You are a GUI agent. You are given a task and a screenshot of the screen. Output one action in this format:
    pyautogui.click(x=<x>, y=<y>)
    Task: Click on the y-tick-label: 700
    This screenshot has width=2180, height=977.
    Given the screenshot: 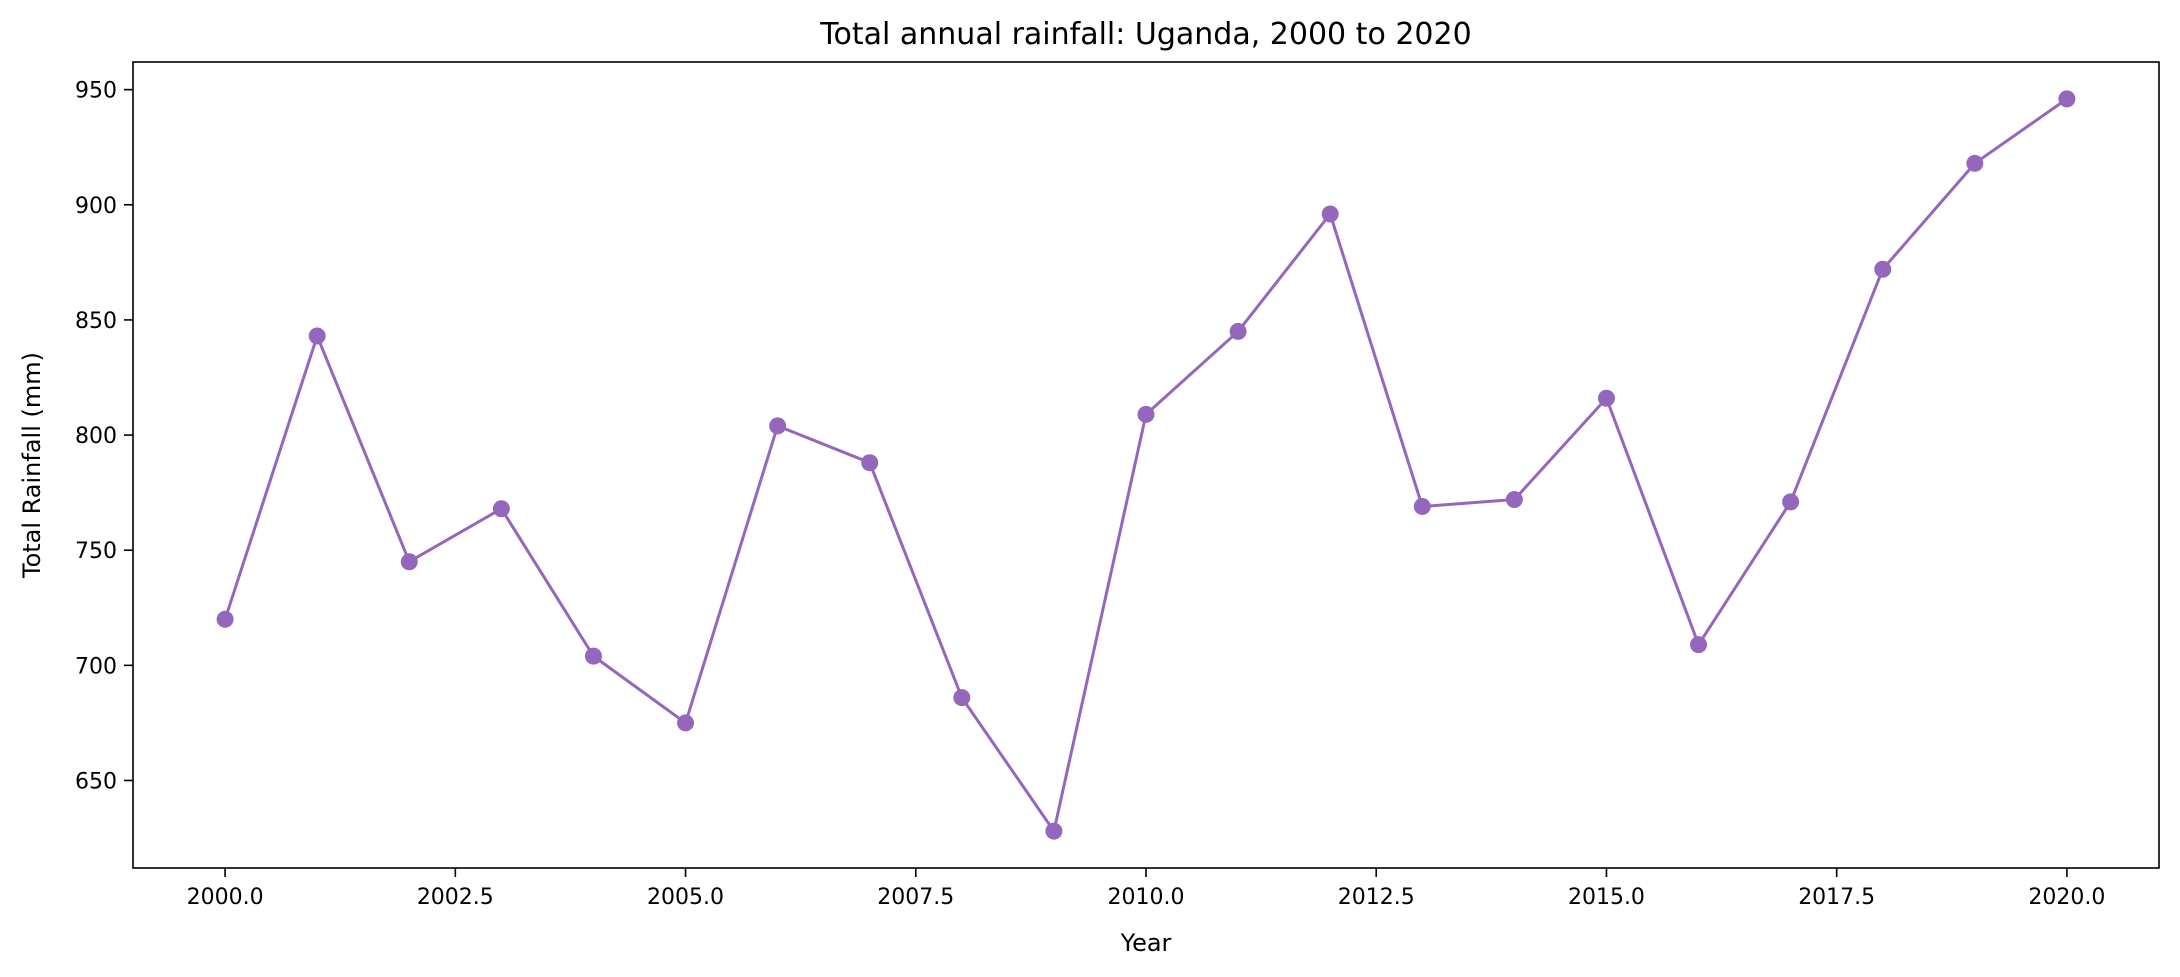 What is the action you would take?
    pyautogui.click(x=96, y=666)
    